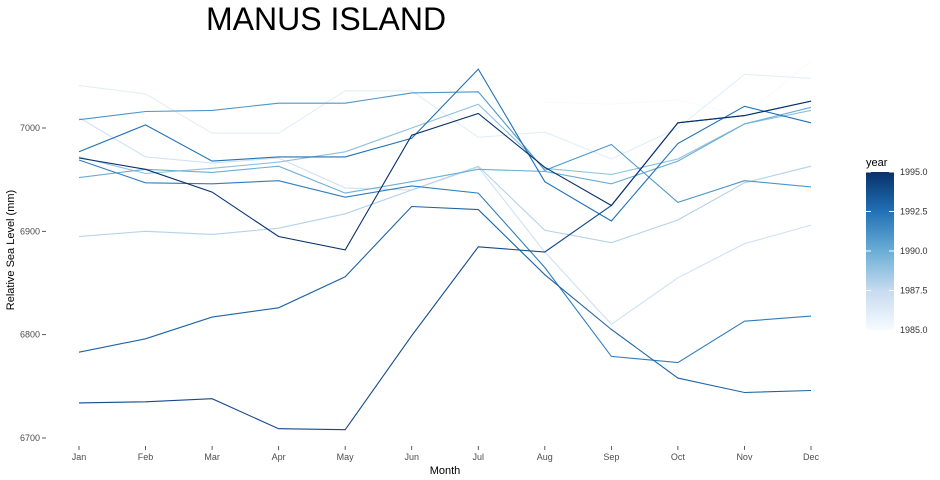 The height and width of the screenshot is (480, 940). What do you see at coordinates (914, 291) in the screenshot?
I see `legend-tick-label: 1987.5` at bounding box center [914, 291].